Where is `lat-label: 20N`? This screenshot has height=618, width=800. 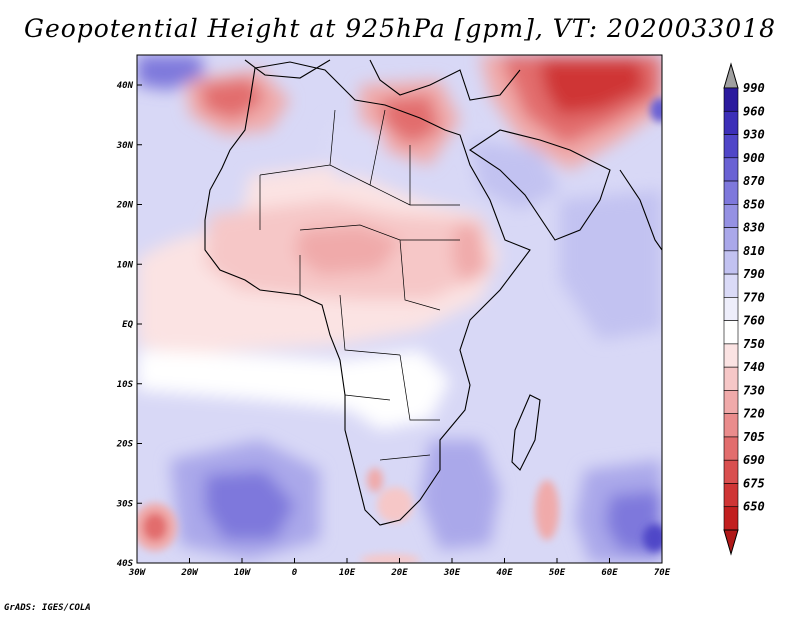
lat-label: 20N is located at coordinates (125, 206).